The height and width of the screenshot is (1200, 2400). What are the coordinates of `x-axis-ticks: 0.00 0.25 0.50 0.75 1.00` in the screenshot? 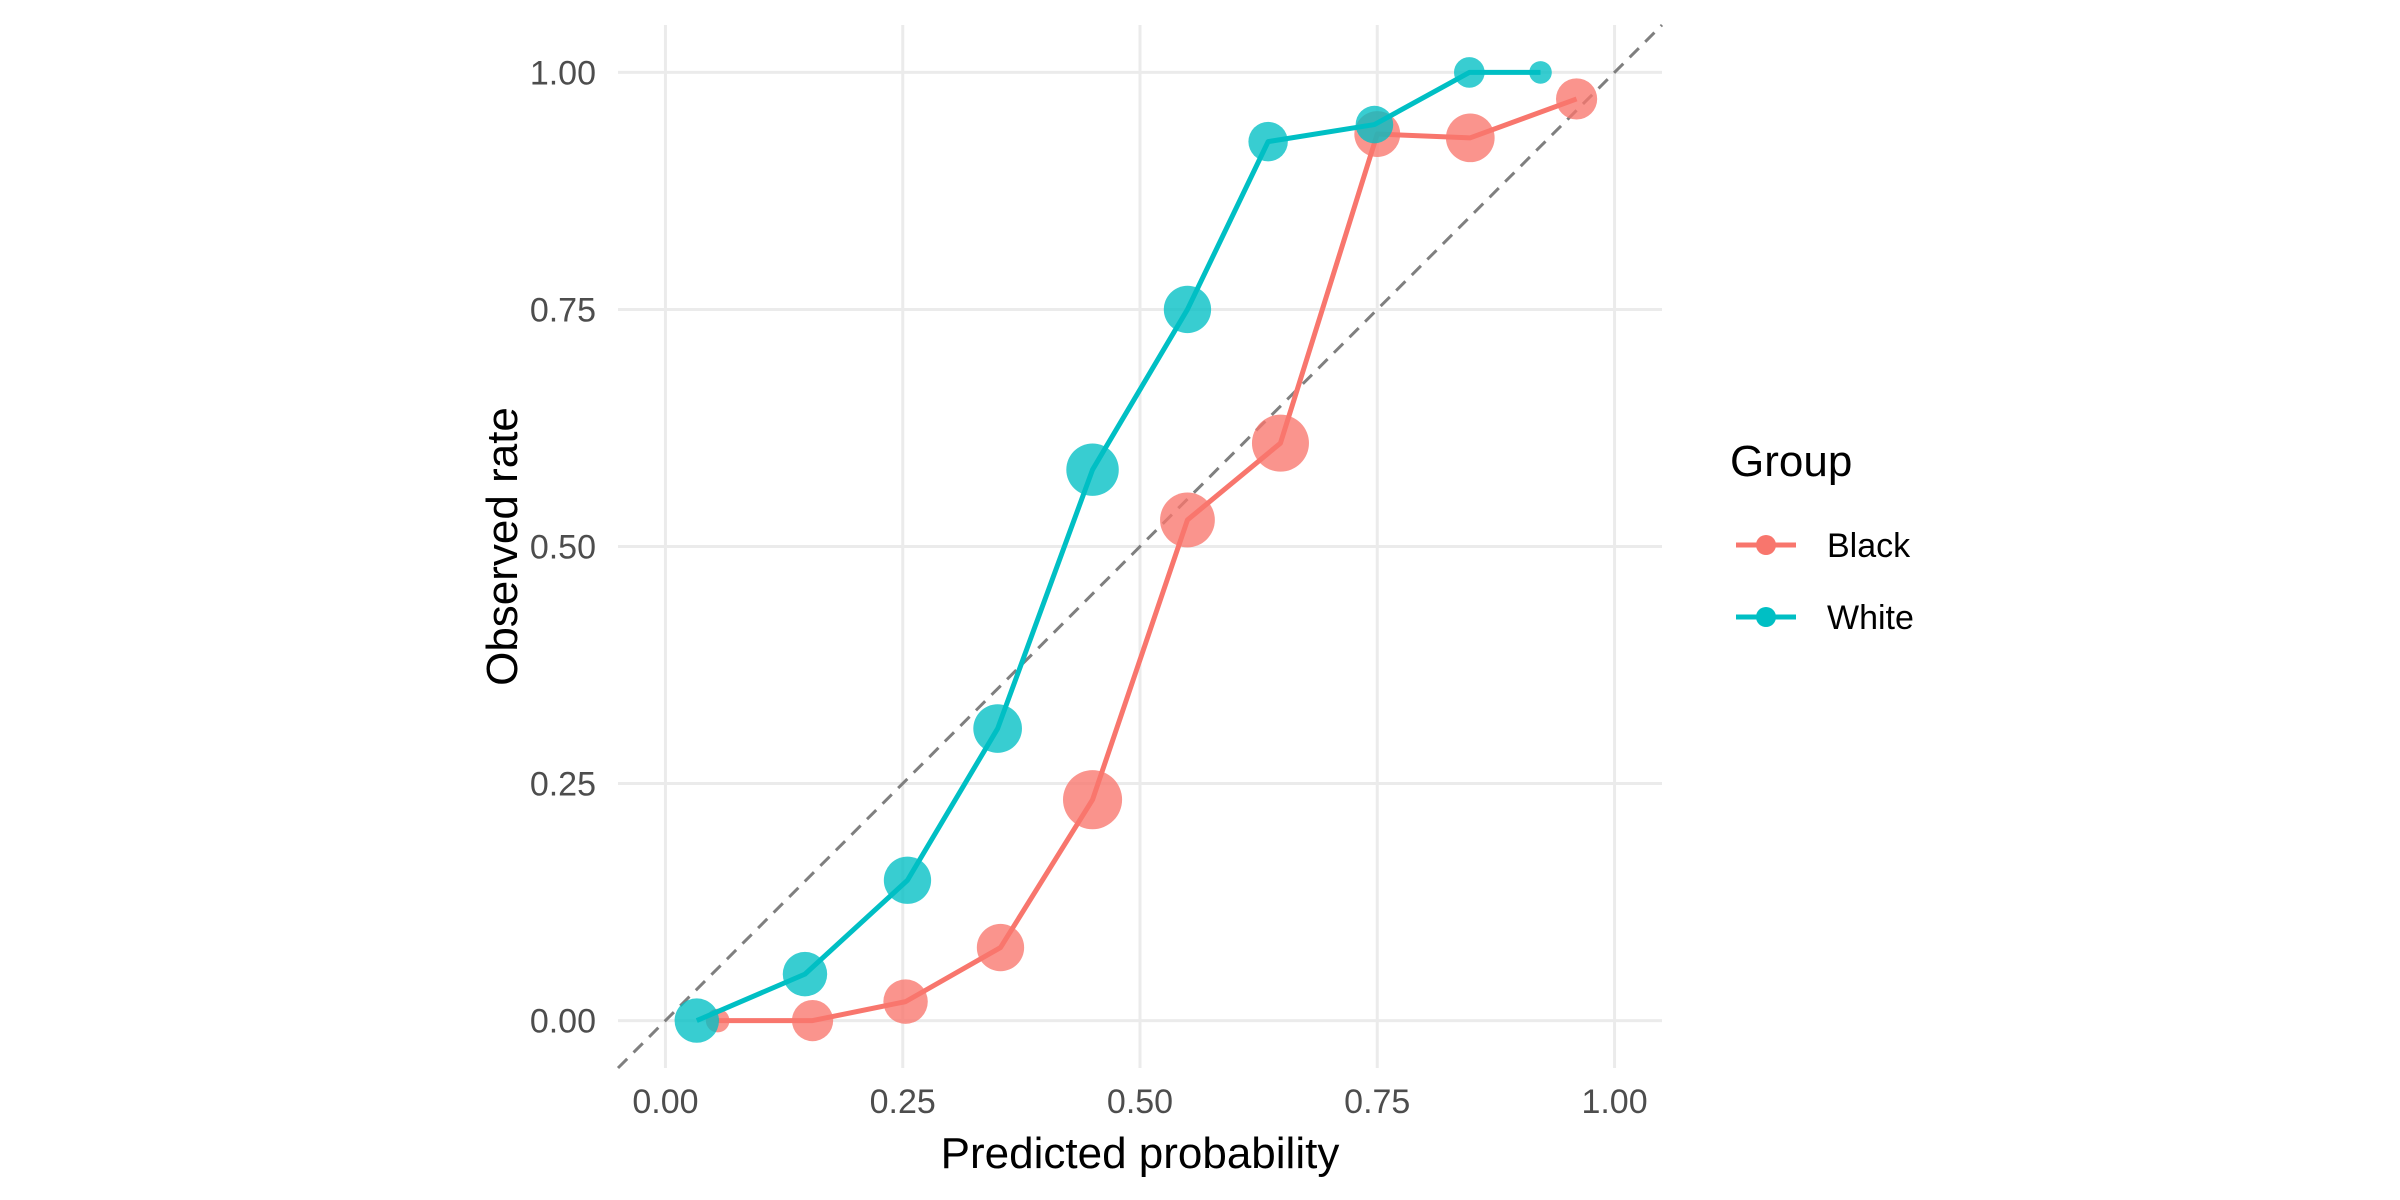 It's located at (1139, 1102).